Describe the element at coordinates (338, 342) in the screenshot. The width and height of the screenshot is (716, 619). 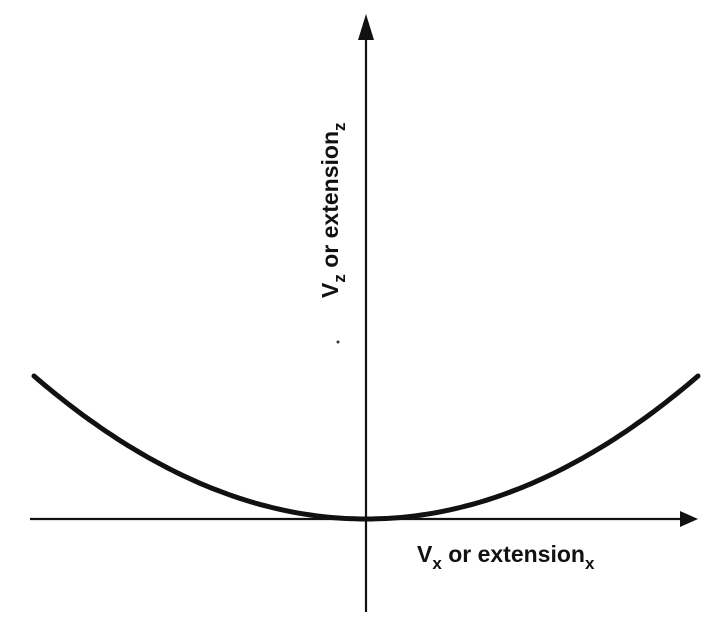
I see `print-speck` at that location.